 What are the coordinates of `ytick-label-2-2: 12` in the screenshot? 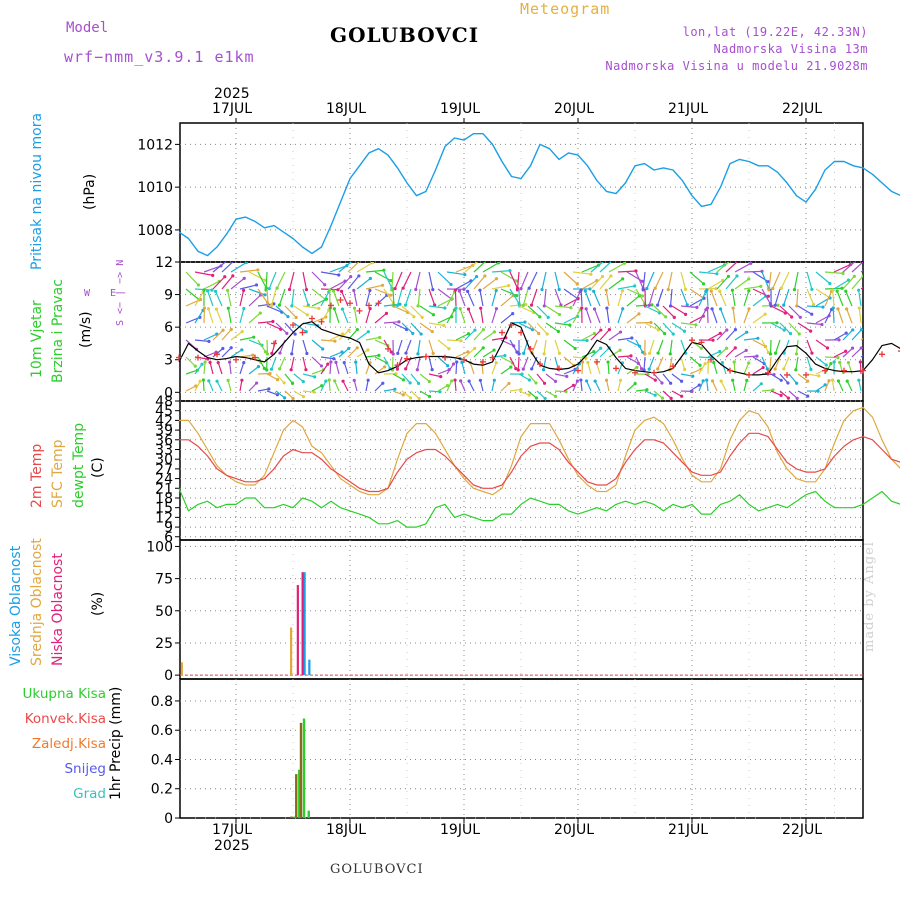 It's located at (164, 518).